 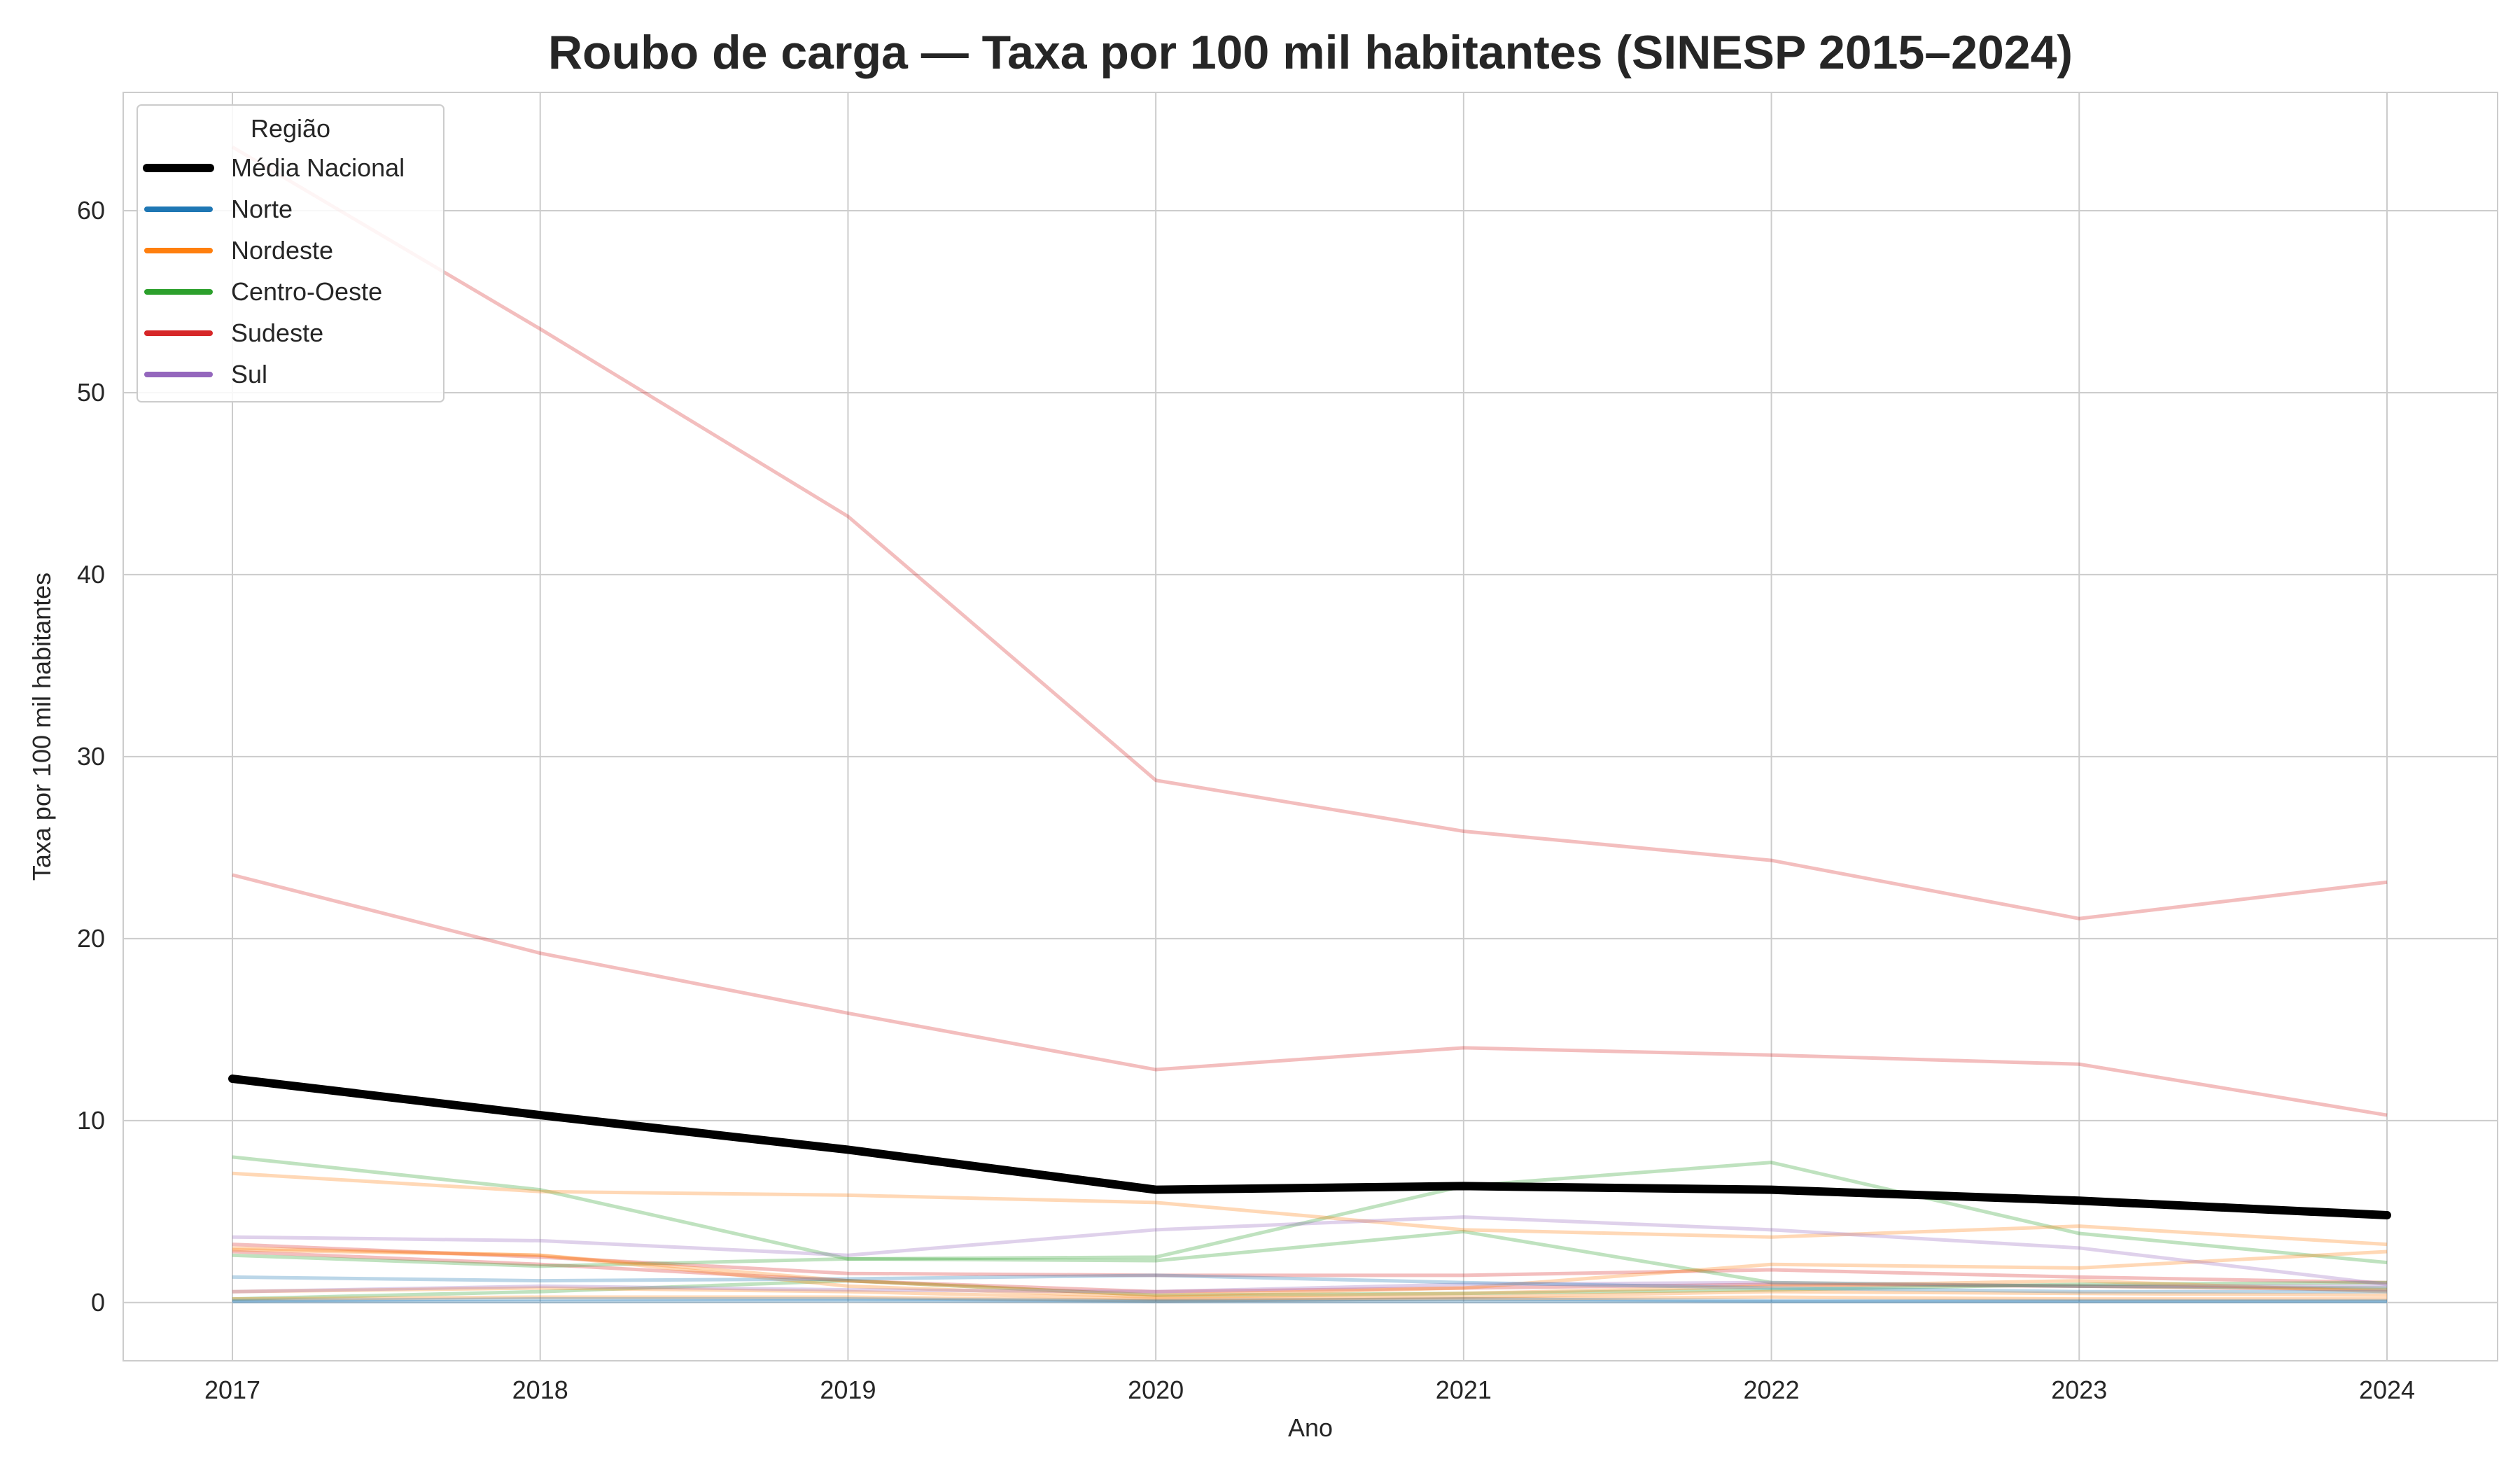 I want to click on y-tick-label: 40, so click(x=91, y=574).